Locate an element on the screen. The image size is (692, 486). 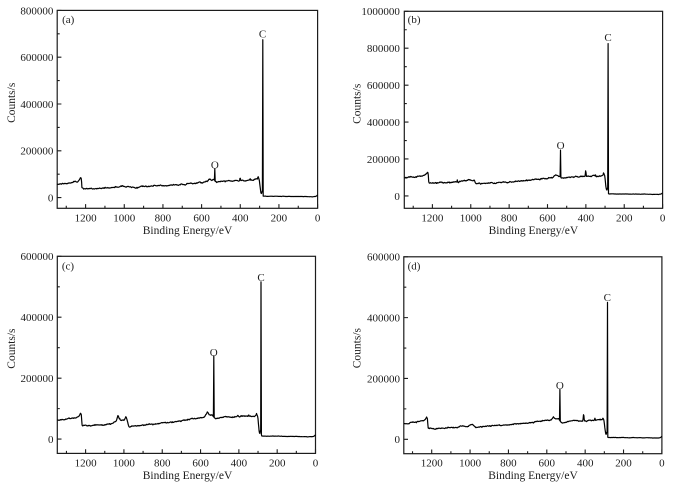
svg-text: (c) is located at coordinates (68, 266).